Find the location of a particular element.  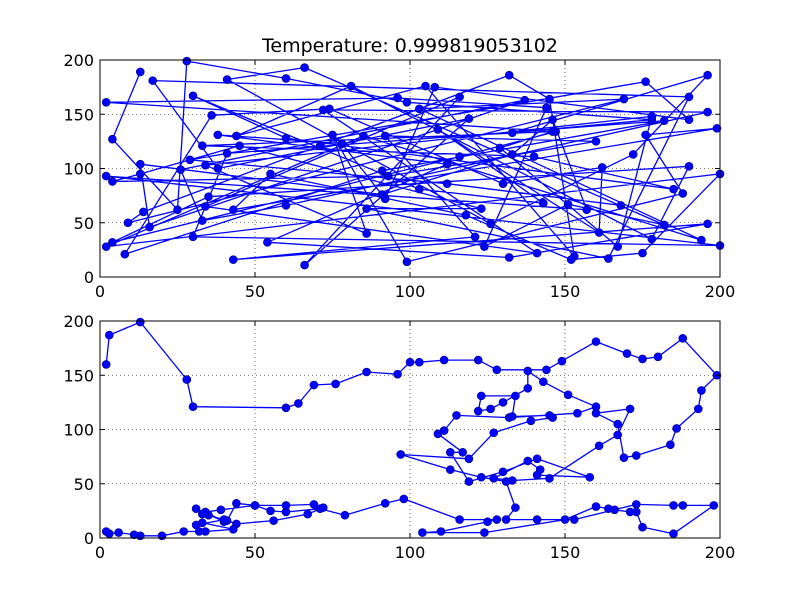

y-tick-label: 200 is located at coordinates (78, 321).